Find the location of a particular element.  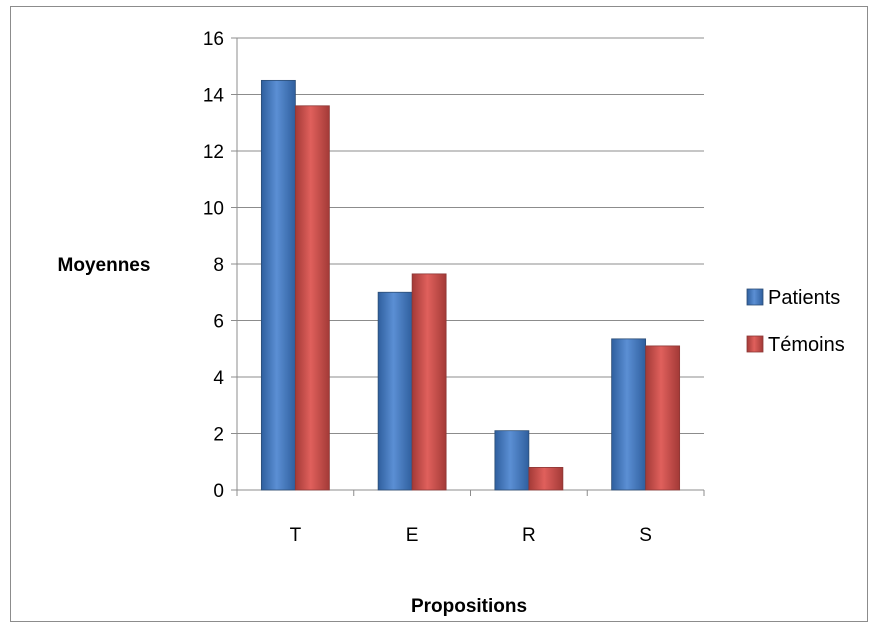

y-tick-label: 0 is located at coordinates (218, 491).